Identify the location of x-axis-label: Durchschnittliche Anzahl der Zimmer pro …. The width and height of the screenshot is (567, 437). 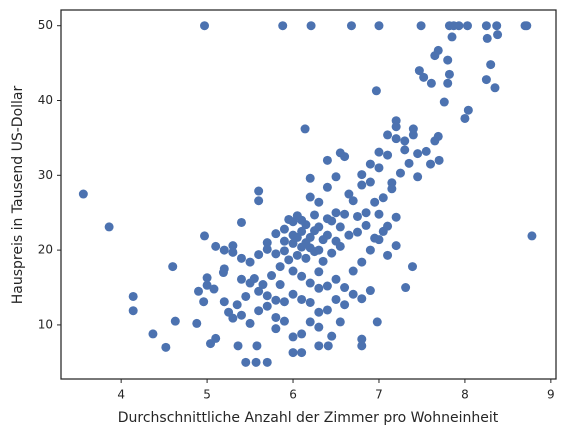
(308, 418).